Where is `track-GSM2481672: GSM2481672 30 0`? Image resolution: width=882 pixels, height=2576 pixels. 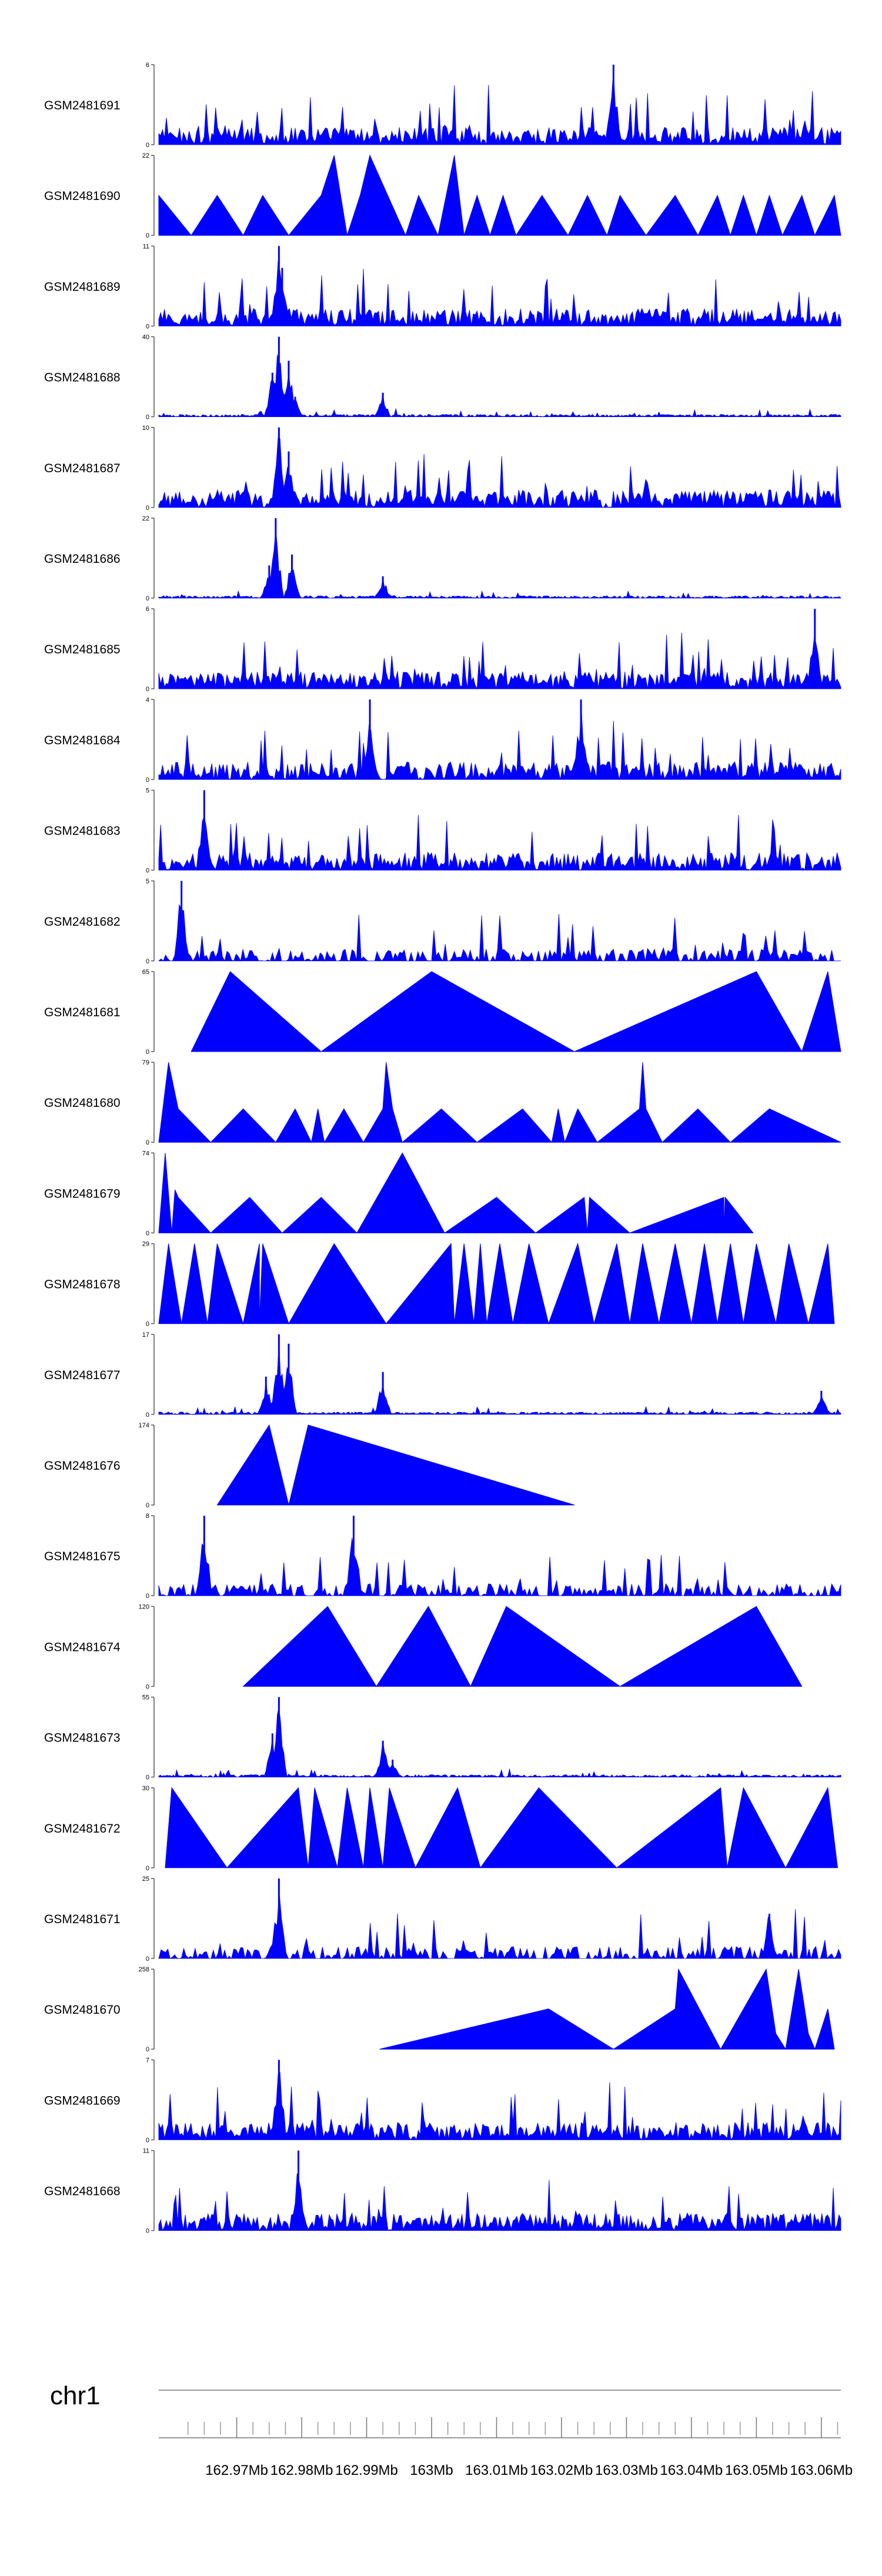 track-GSM2481672: GSM2481672 30 0 is located at coordinates (441, 1828).